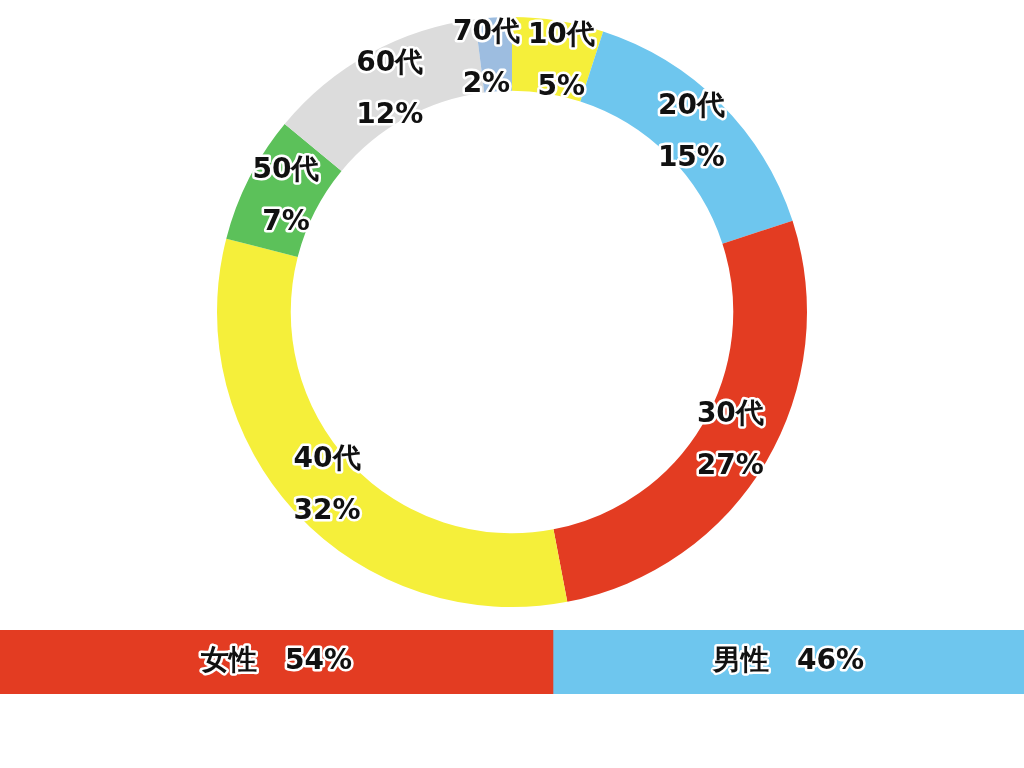 This screenshot has width=1024, height=768. What do you see at coordinates (390, 113) in the screenshot?
I see `data-label: 12%` at bounding box center [390, 113].